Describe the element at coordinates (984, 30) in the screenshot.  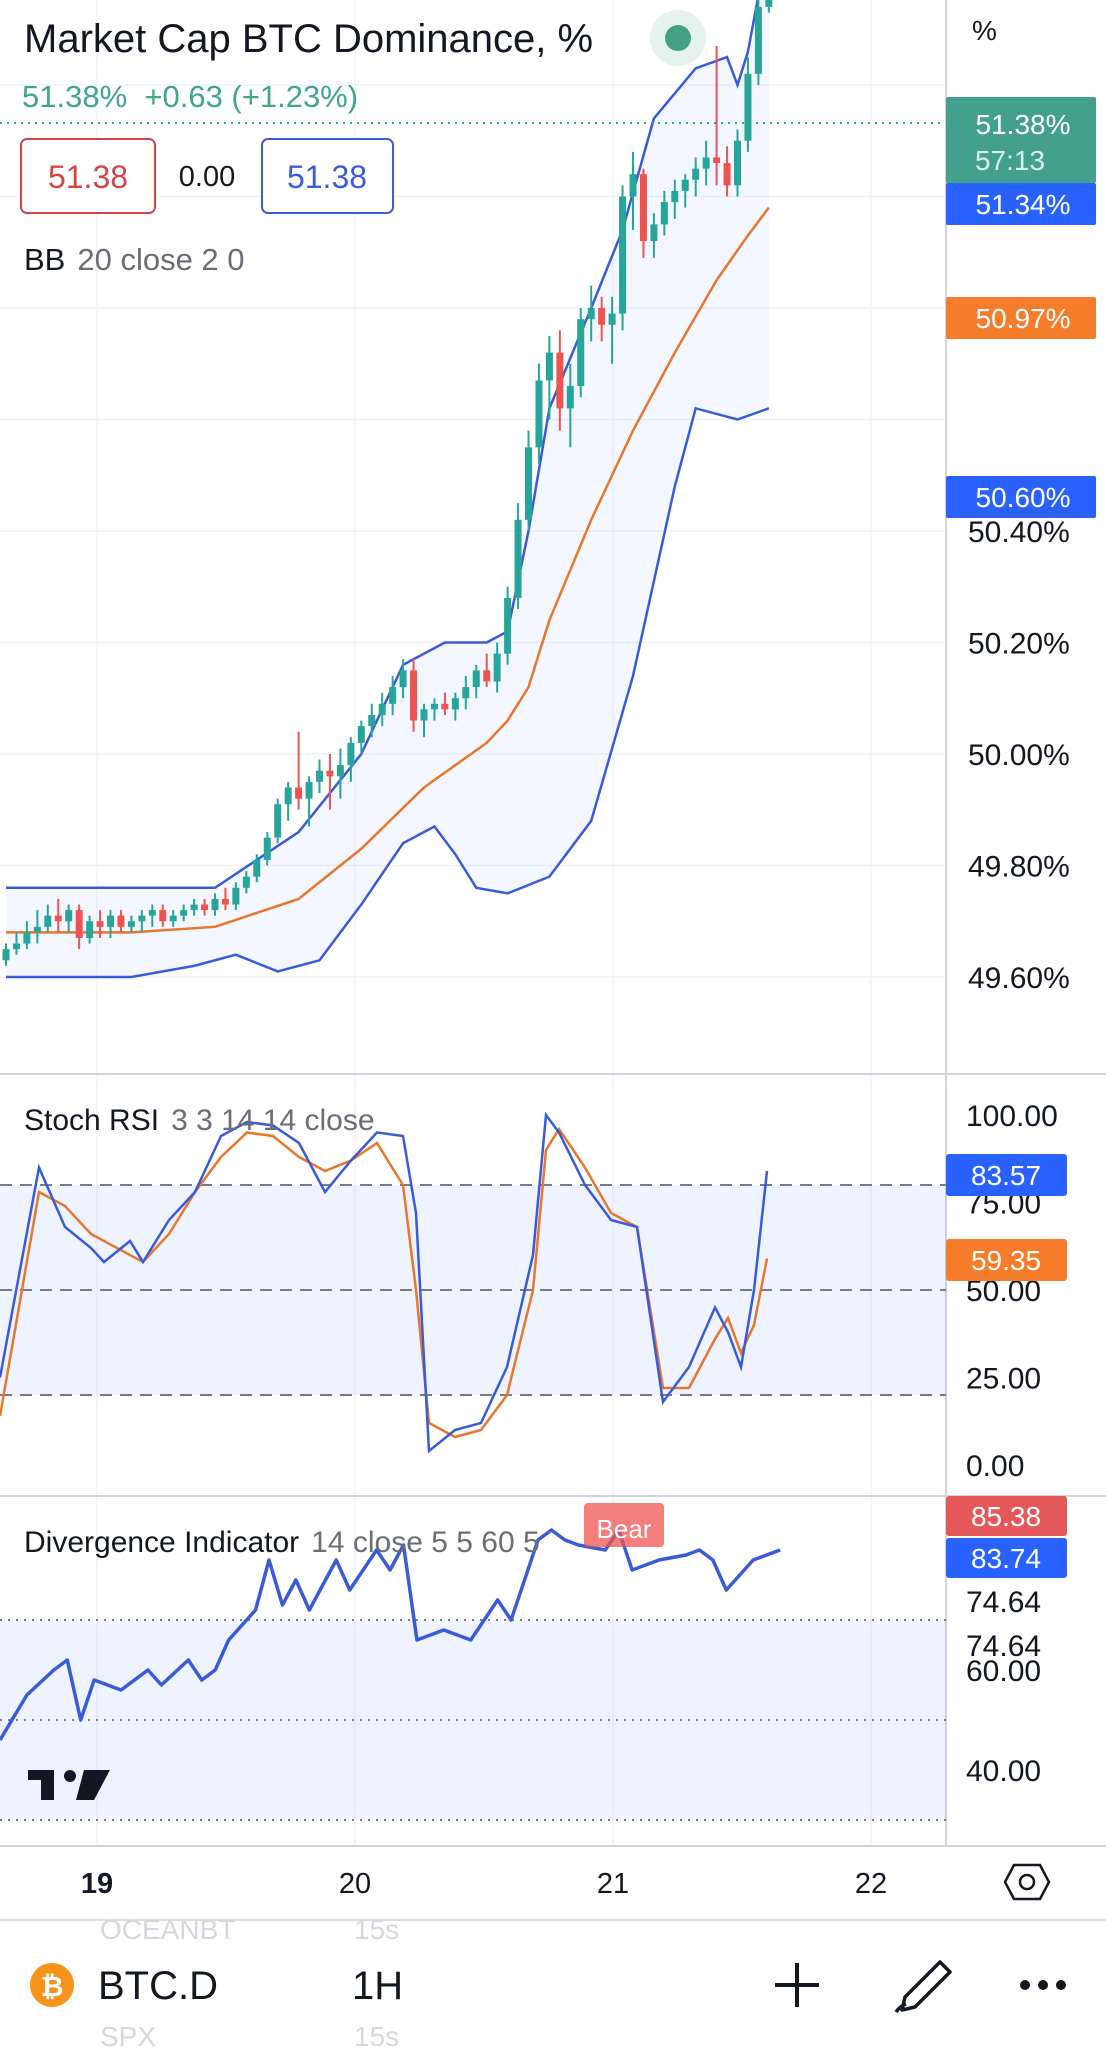
I see `price-axis-unit: %` at that location.